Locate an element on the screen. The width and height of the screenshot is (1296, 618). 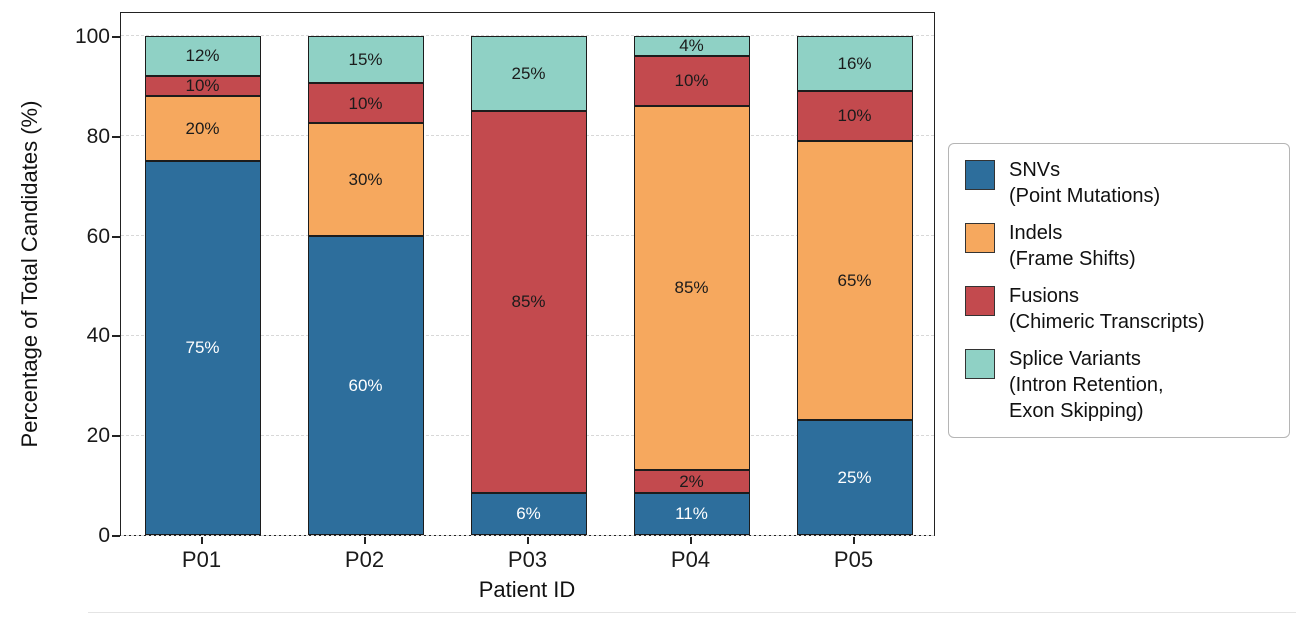
segment-value-label-P03-snv: 6% is located at coordinates (528, 514).